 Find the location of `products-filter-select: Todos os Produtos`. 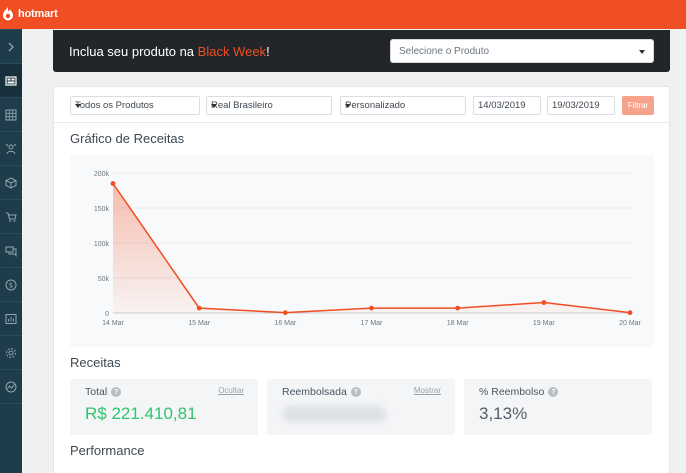

products-filter-select: Todos os Produtos is located at coordinates (135, 105).